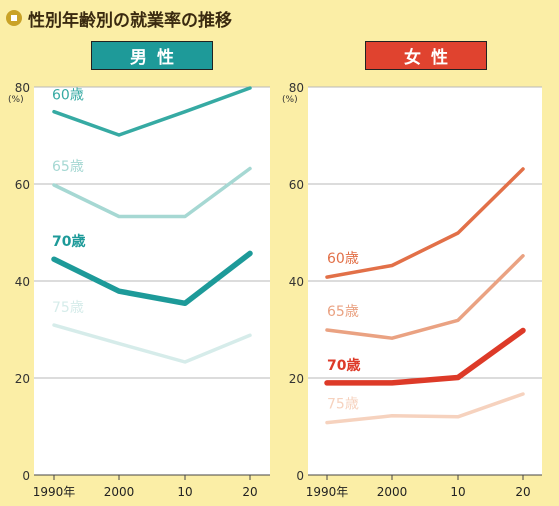 This screenshot has width=559, height=506. What do you see at coordinates (16, 100) in the screenshot?
I see `male-y-unit-label: (%)` at bounding box center [16, 100].